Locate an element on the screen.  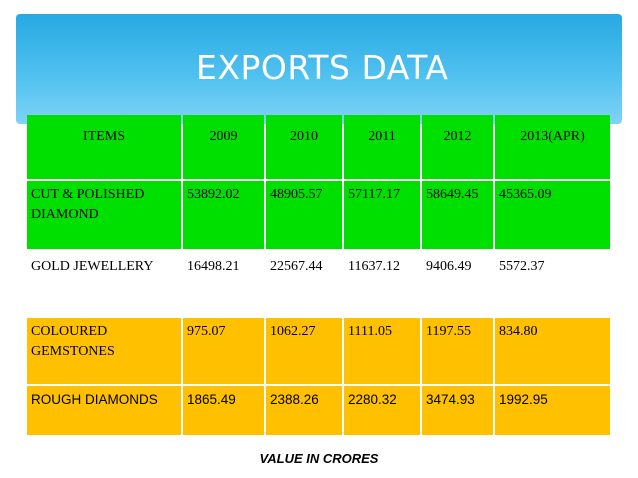
value-cell: 1992.95 is located at coordinates (552, 410).